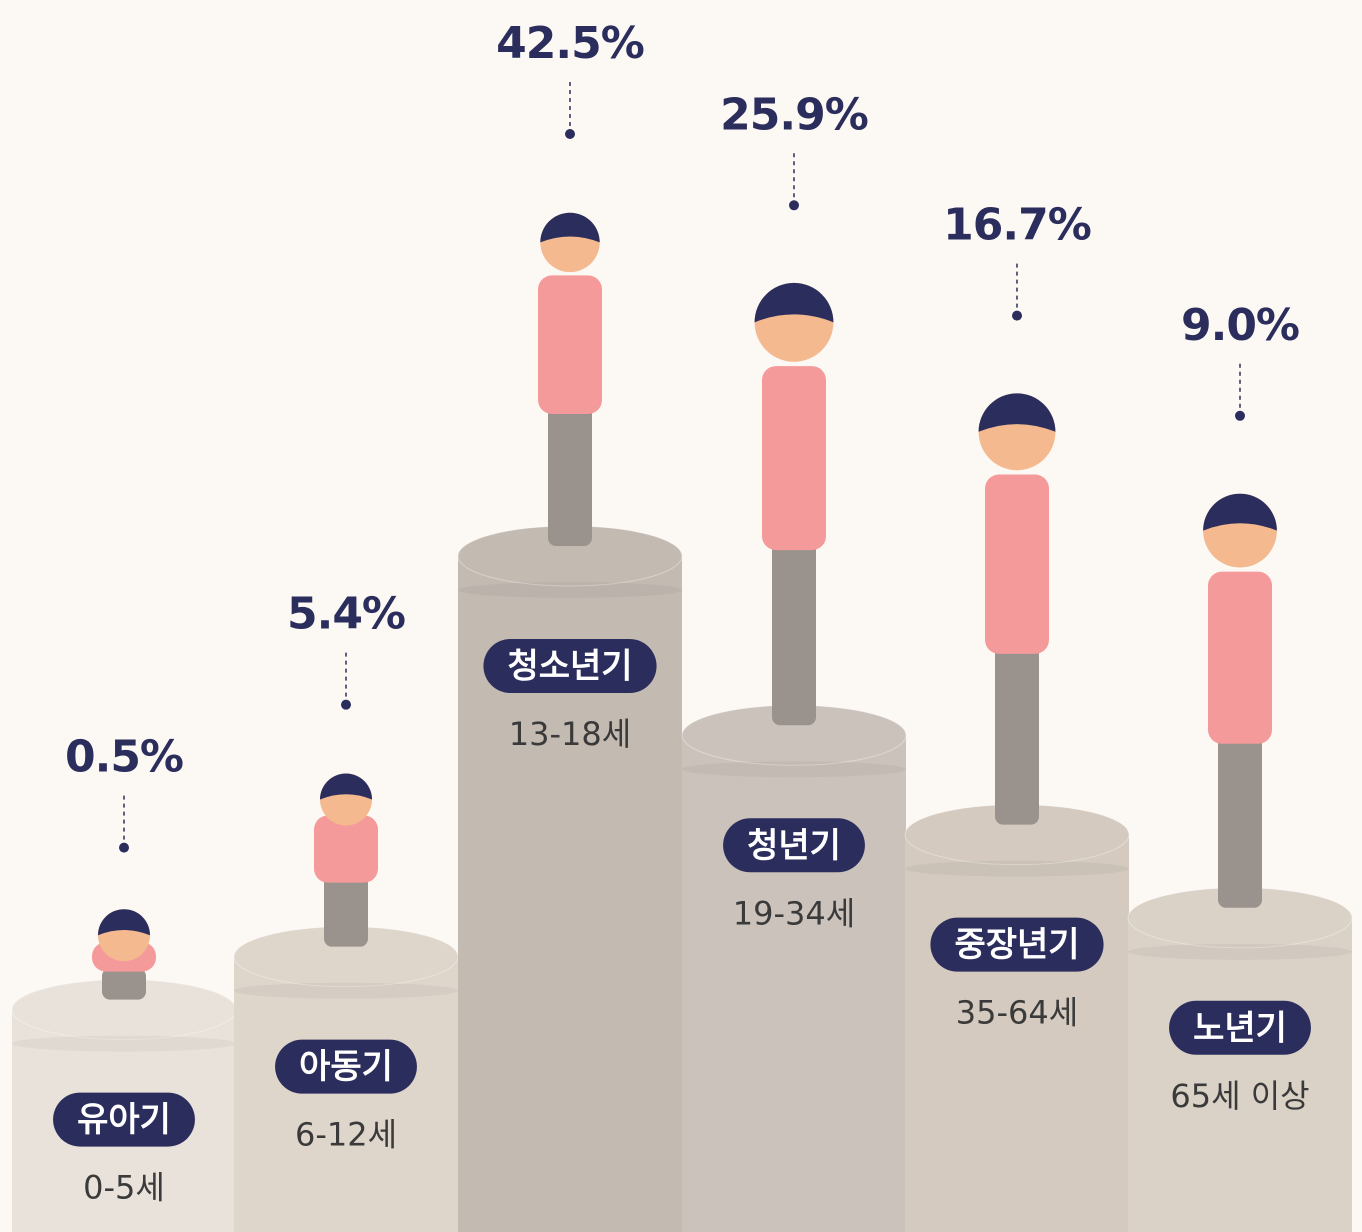  I want to click on stage-label: 아동기, so click(346, 1067).